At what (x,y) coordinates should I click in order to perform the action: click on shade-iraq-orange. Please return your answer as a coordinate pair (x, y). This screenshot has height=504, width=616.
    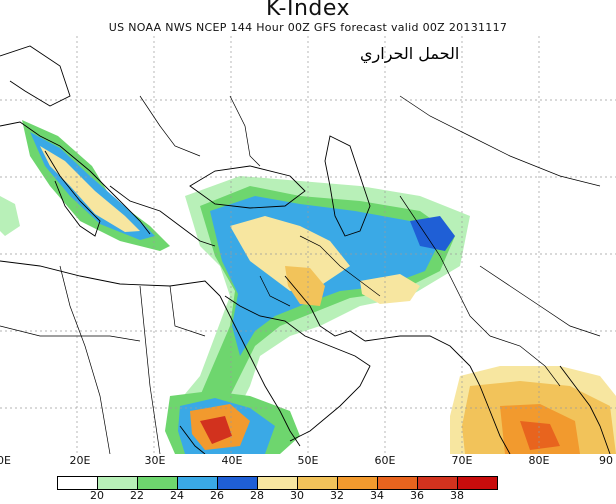
    Looking at the image, I should click on (305, 286).